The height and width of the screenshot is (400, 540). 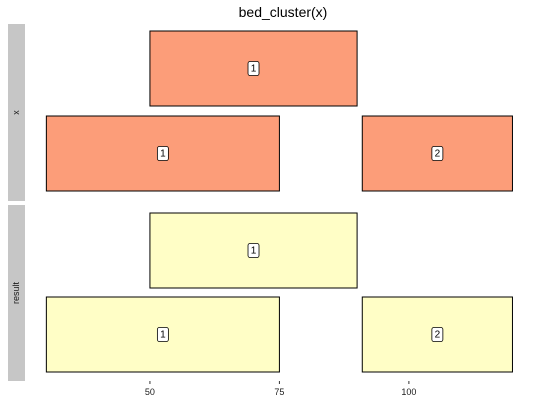 I want to click on x-tick-label: 50, so click(x=150, y=392).